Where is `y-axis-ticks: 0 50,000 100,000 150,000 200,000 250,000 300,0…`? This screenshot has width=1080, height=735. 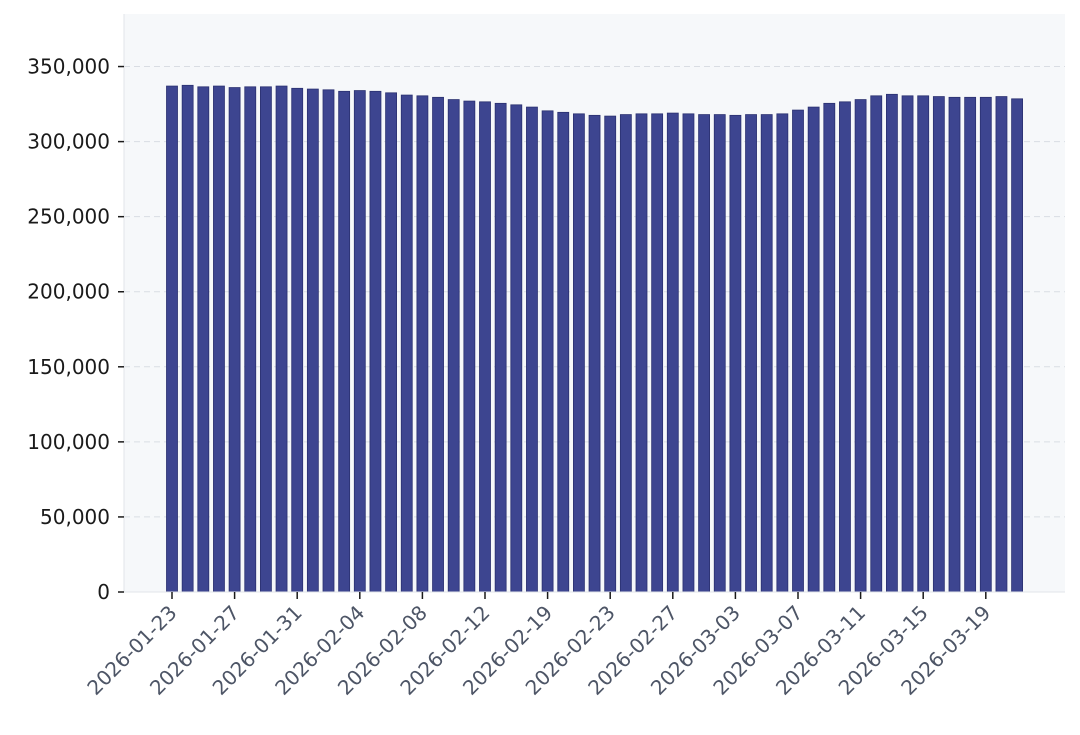 y-axis-ticks: 0 50,000 100,000 150,000 200,000 250,000 300,0… is located at coordinates (75, 329).